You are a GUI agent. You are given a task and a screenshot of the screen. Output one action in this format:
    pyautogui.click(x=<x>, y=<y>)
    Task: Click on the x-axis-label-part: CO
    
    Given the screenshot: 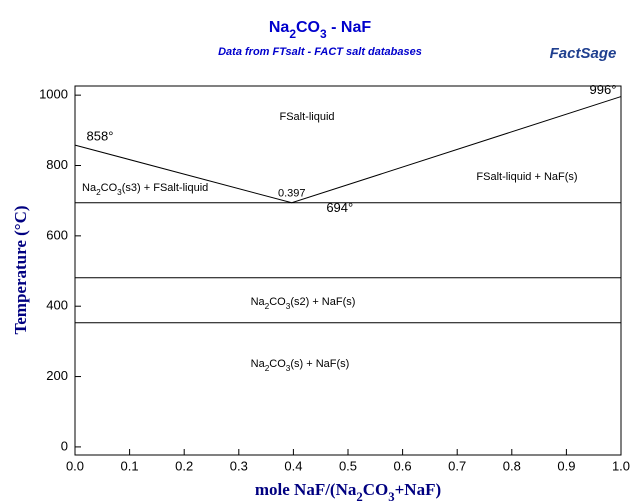 What is the action you would take?
    pyautogui.click(x=376, y=489)
    